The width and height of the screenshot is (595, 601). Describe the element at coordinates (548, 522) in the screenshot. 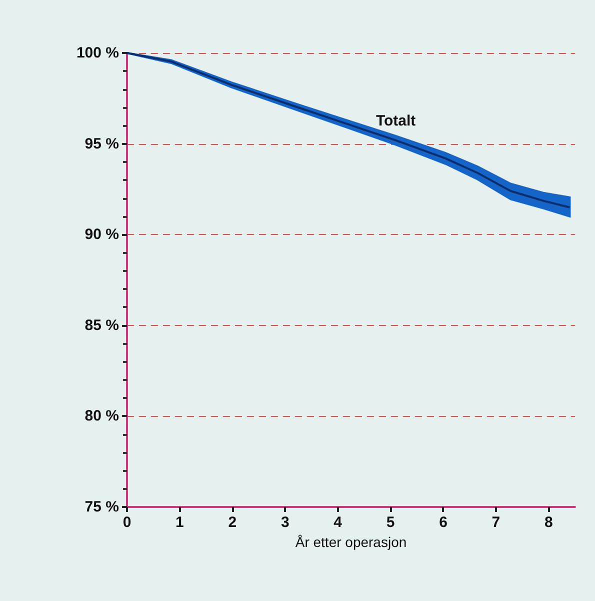

I see `x-tick-label: 8` at that location.